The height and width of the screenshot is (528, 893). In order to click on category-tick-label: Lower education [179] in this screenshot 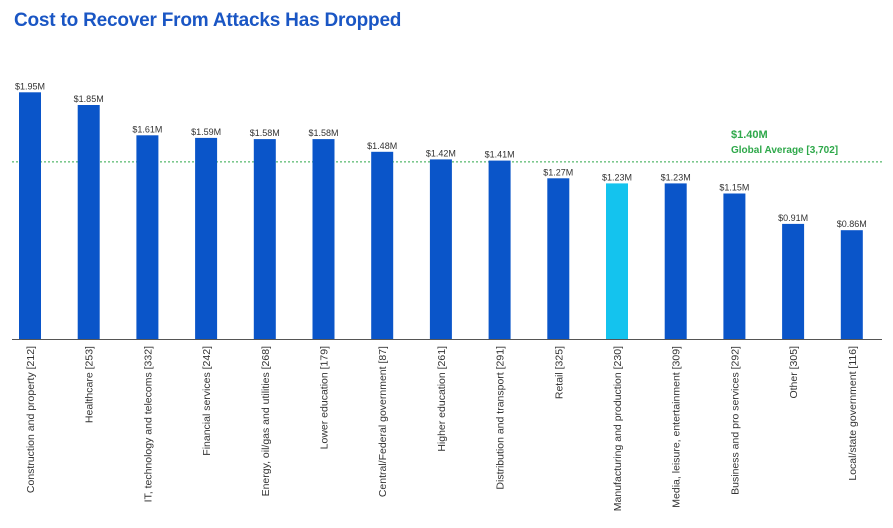, I will do `click(325, 397)`.